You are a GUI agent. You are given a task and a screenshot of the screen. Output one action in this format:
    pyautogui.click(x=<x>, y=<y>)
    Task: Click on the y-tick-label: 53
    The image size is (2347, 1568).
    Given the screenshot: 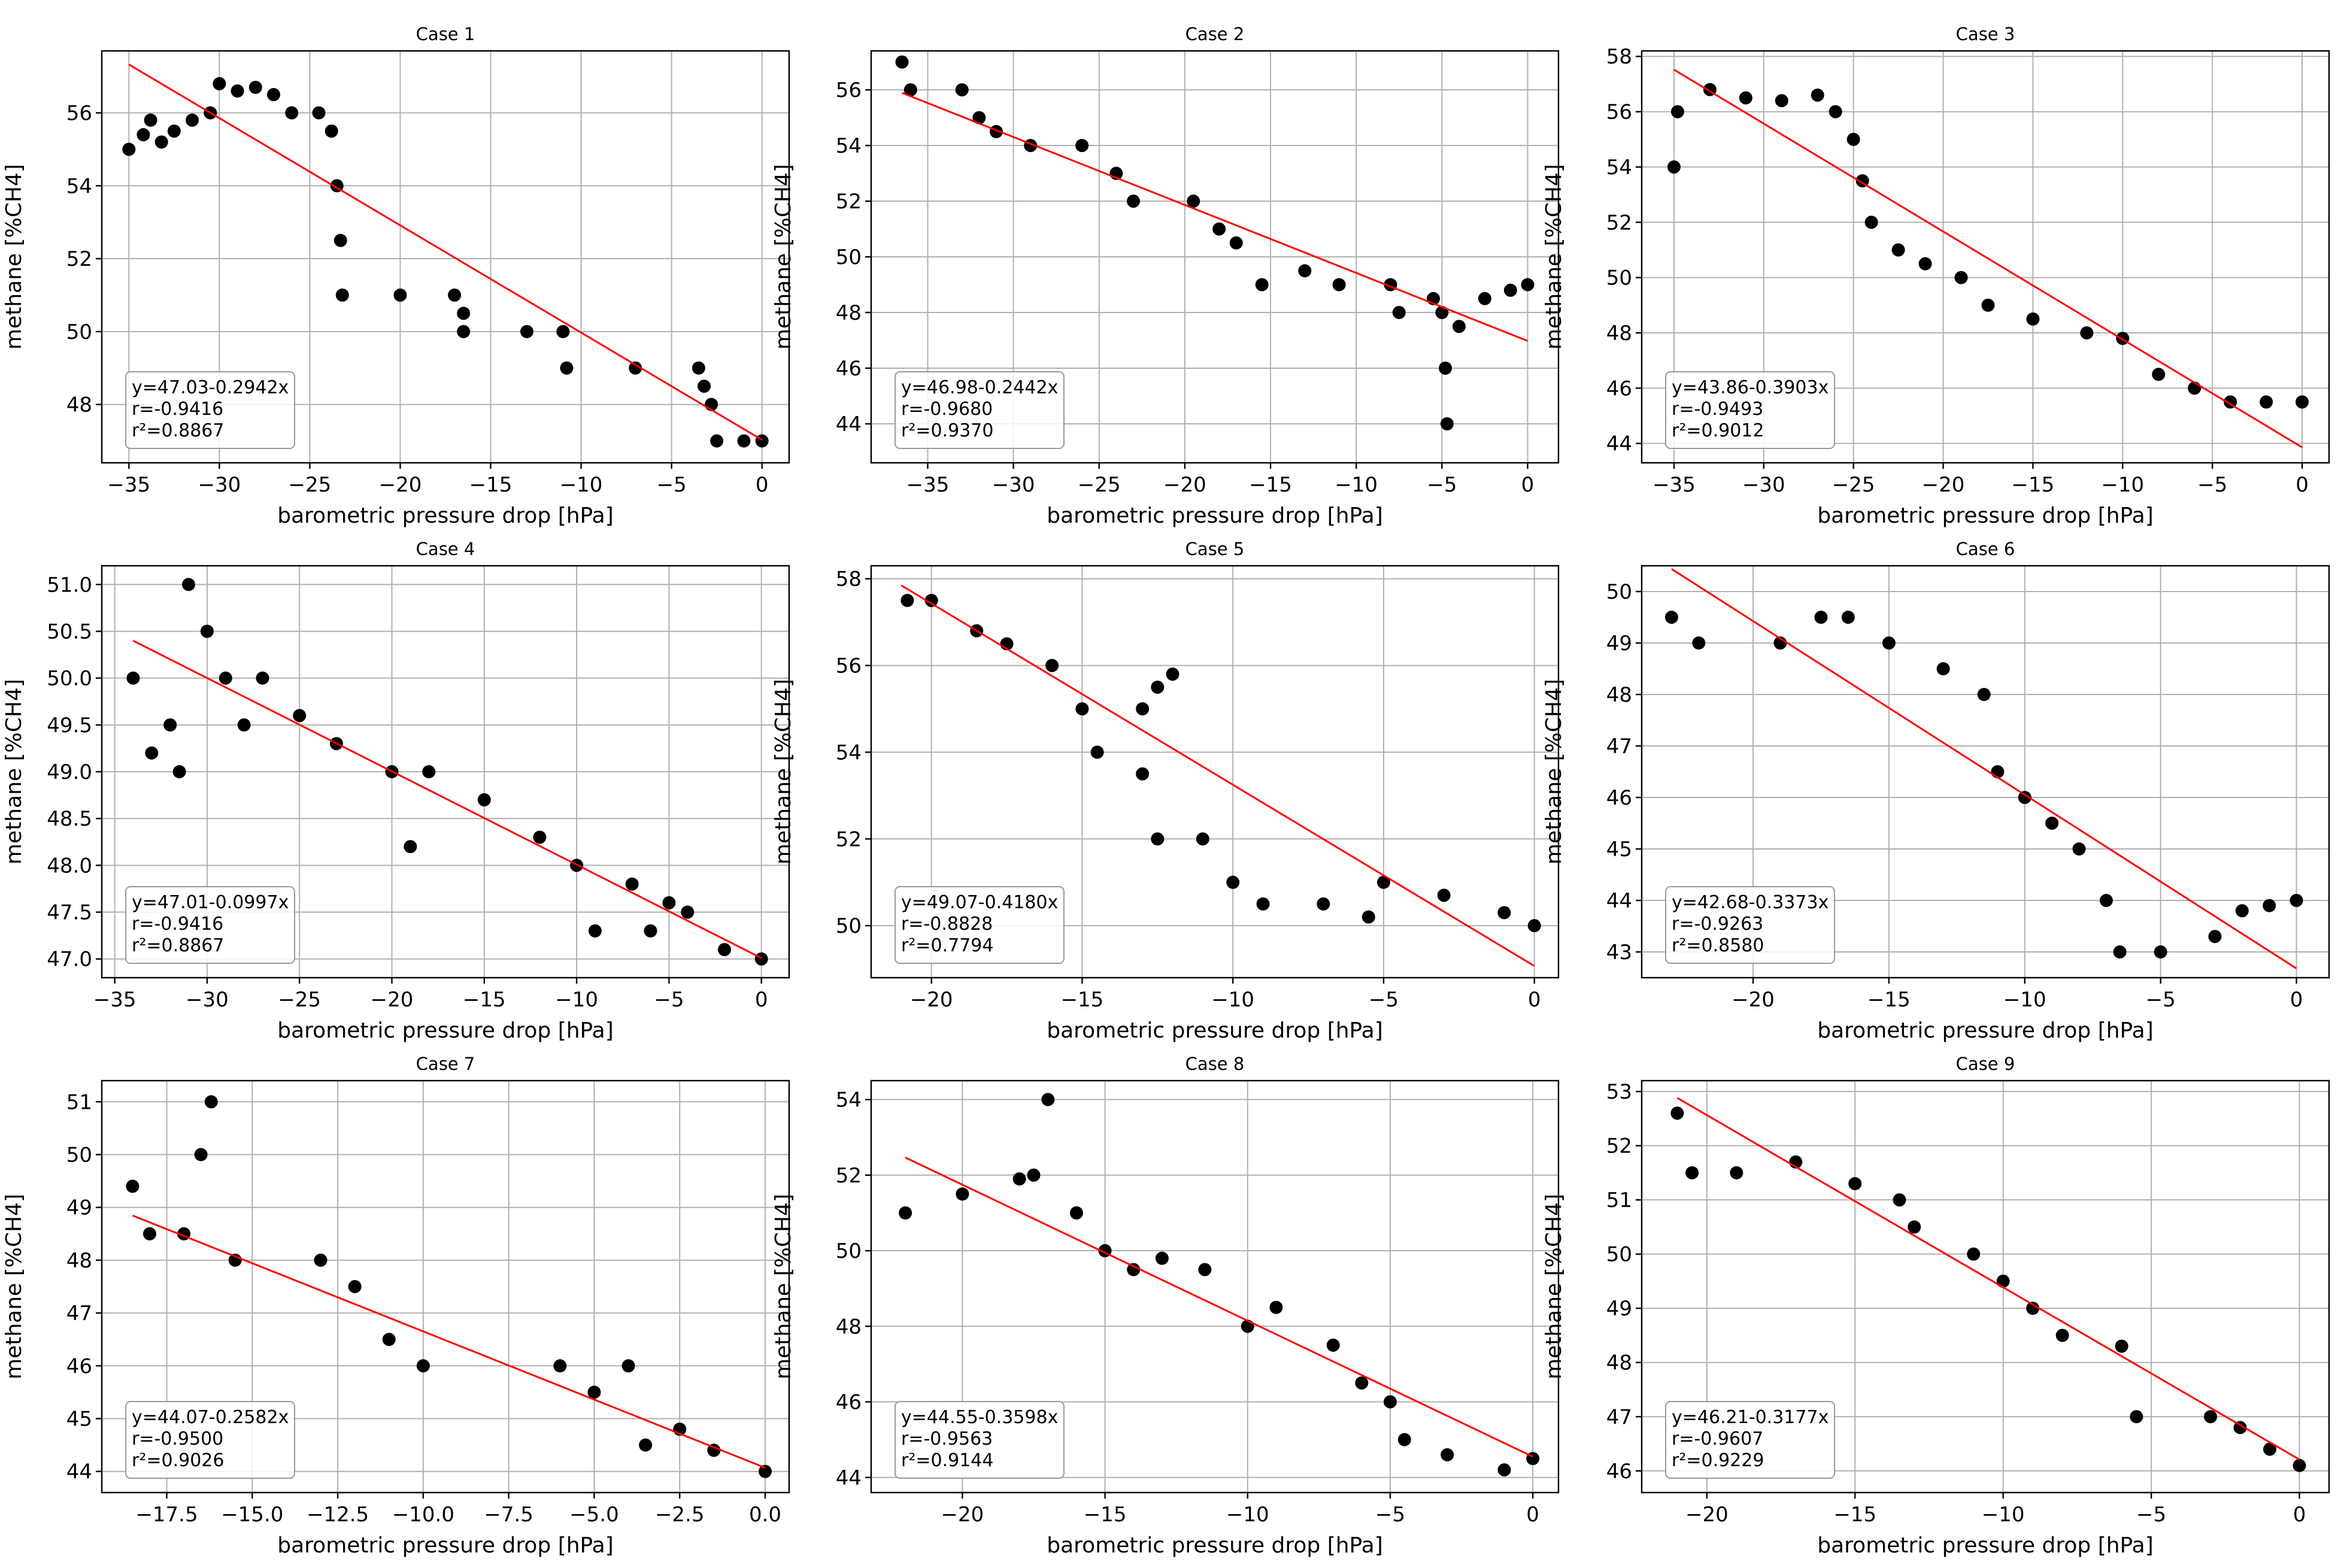 What is the action you would take?
    pyautogui.click(x=1619, y=1092)
    